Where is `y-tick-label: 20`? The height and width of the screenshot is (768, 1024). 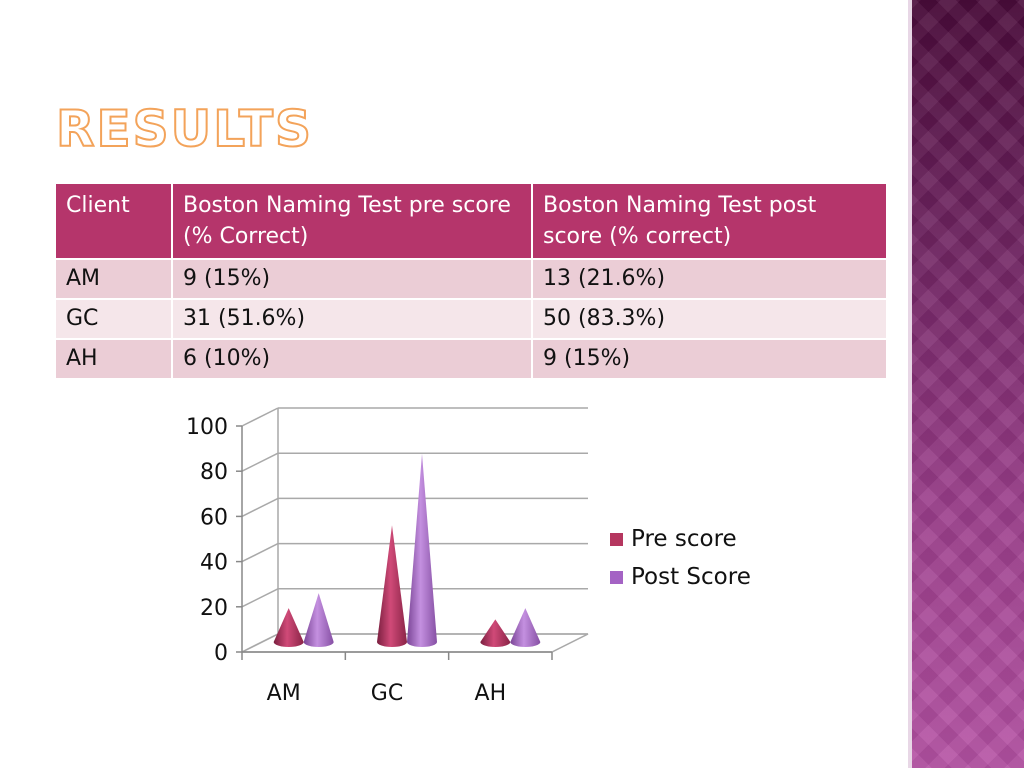
y-tick-label: 20 is located at coordinates (214, 608).